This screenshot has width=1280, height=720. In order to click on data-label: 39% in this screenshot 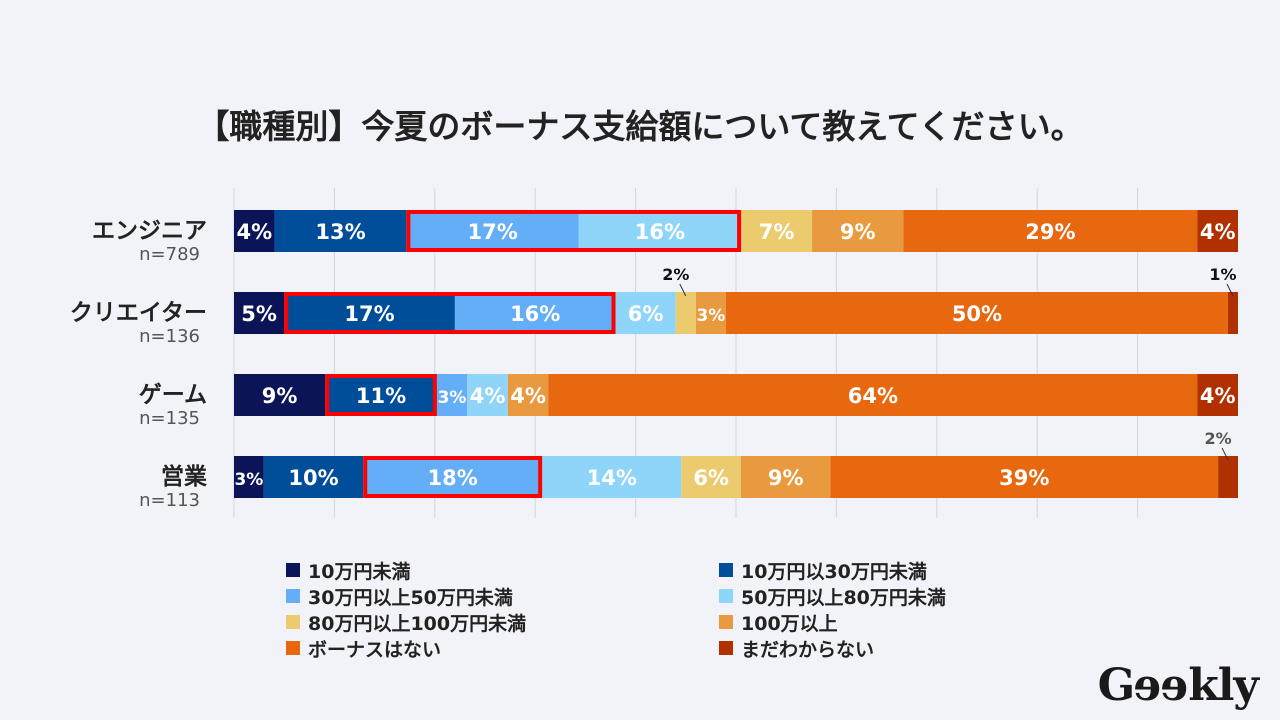, I will do `click(1024, 478)`.